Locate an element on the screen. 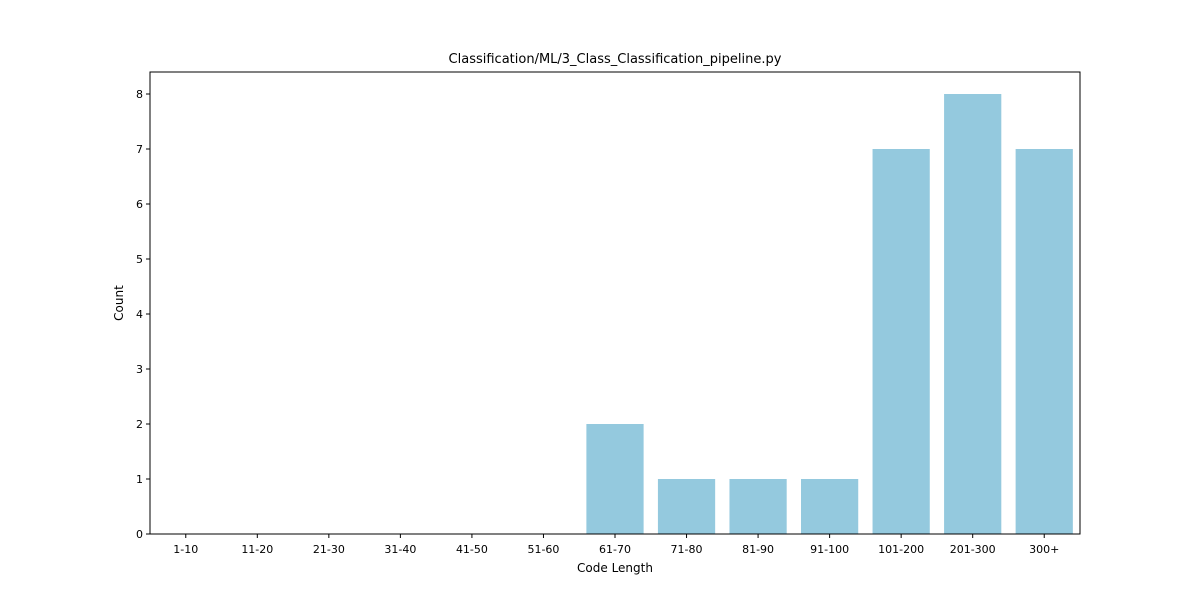 This screenshot has height=604, width=1200. y-tick-label: 6 is located at coordinates (139, 204).